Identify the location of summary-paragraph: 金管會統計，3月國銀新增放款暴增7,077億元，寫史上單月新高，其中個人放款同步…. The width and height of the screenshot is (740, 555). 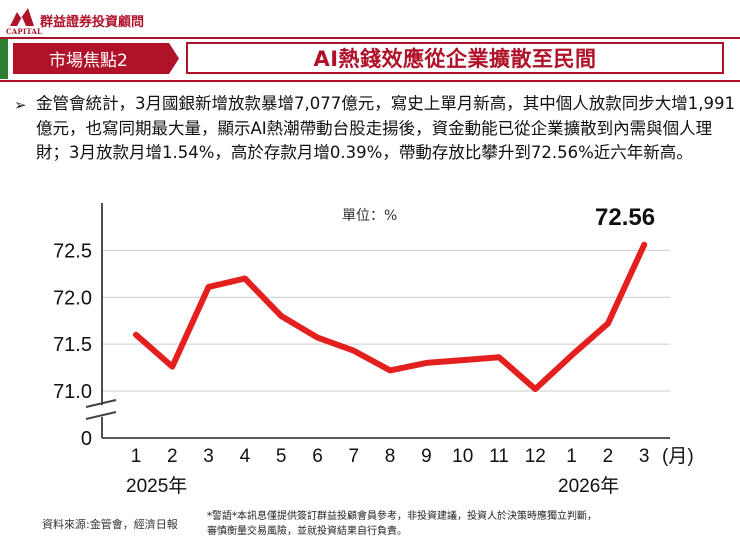
(385, 128).